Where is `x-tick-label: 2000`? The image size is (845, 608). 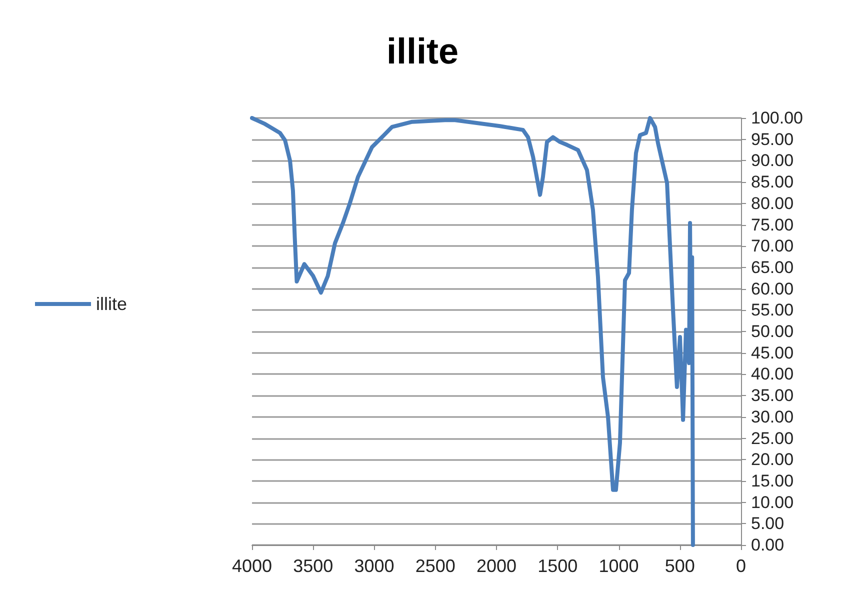 x-tick-label: 2000 is located at coordinates (496, 566).